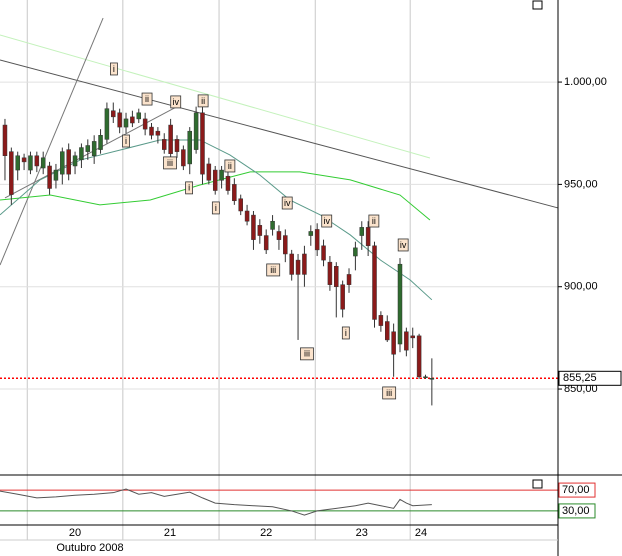  What do you see at coordinates (581, 389) in the screenshot?
I see `y-tick-label: 850,00` at bounding box center [581, 389].